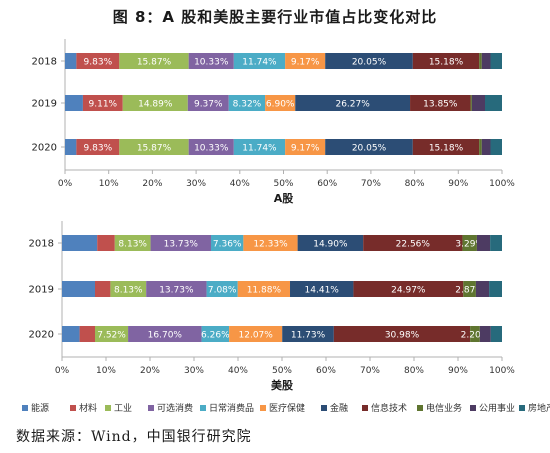 This screenshot has width=550, height=453. Describe the element at coordinates (103, 105) in the screenshot. I see `data-label: 9.11%` at that location.